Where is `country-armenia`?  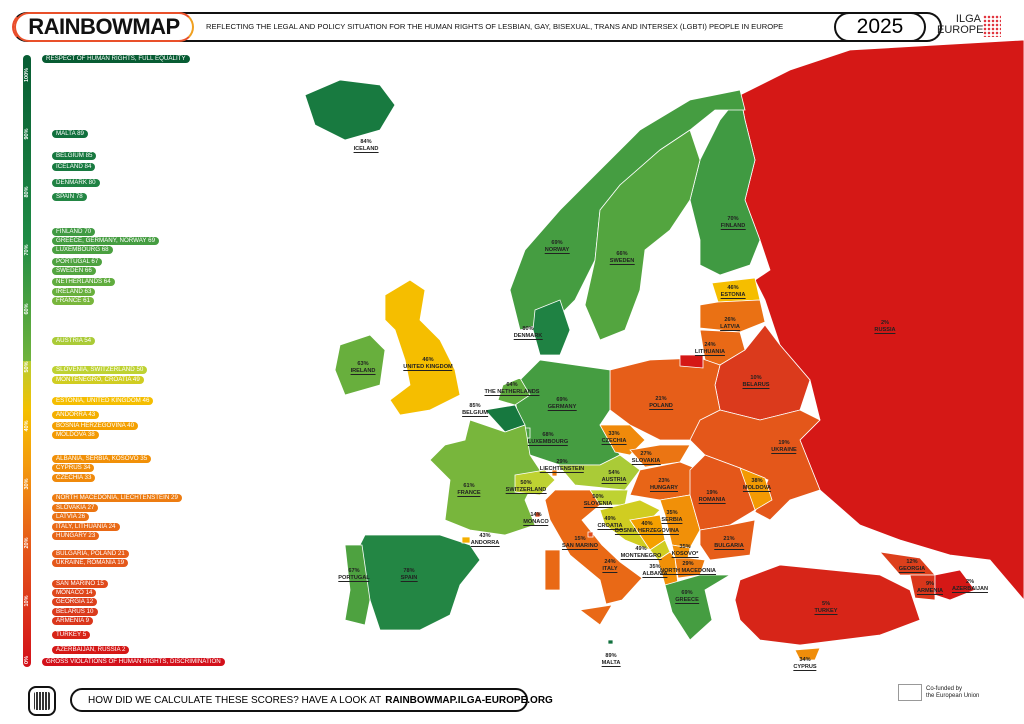
country-armenia is located at coordinates (922, 587).